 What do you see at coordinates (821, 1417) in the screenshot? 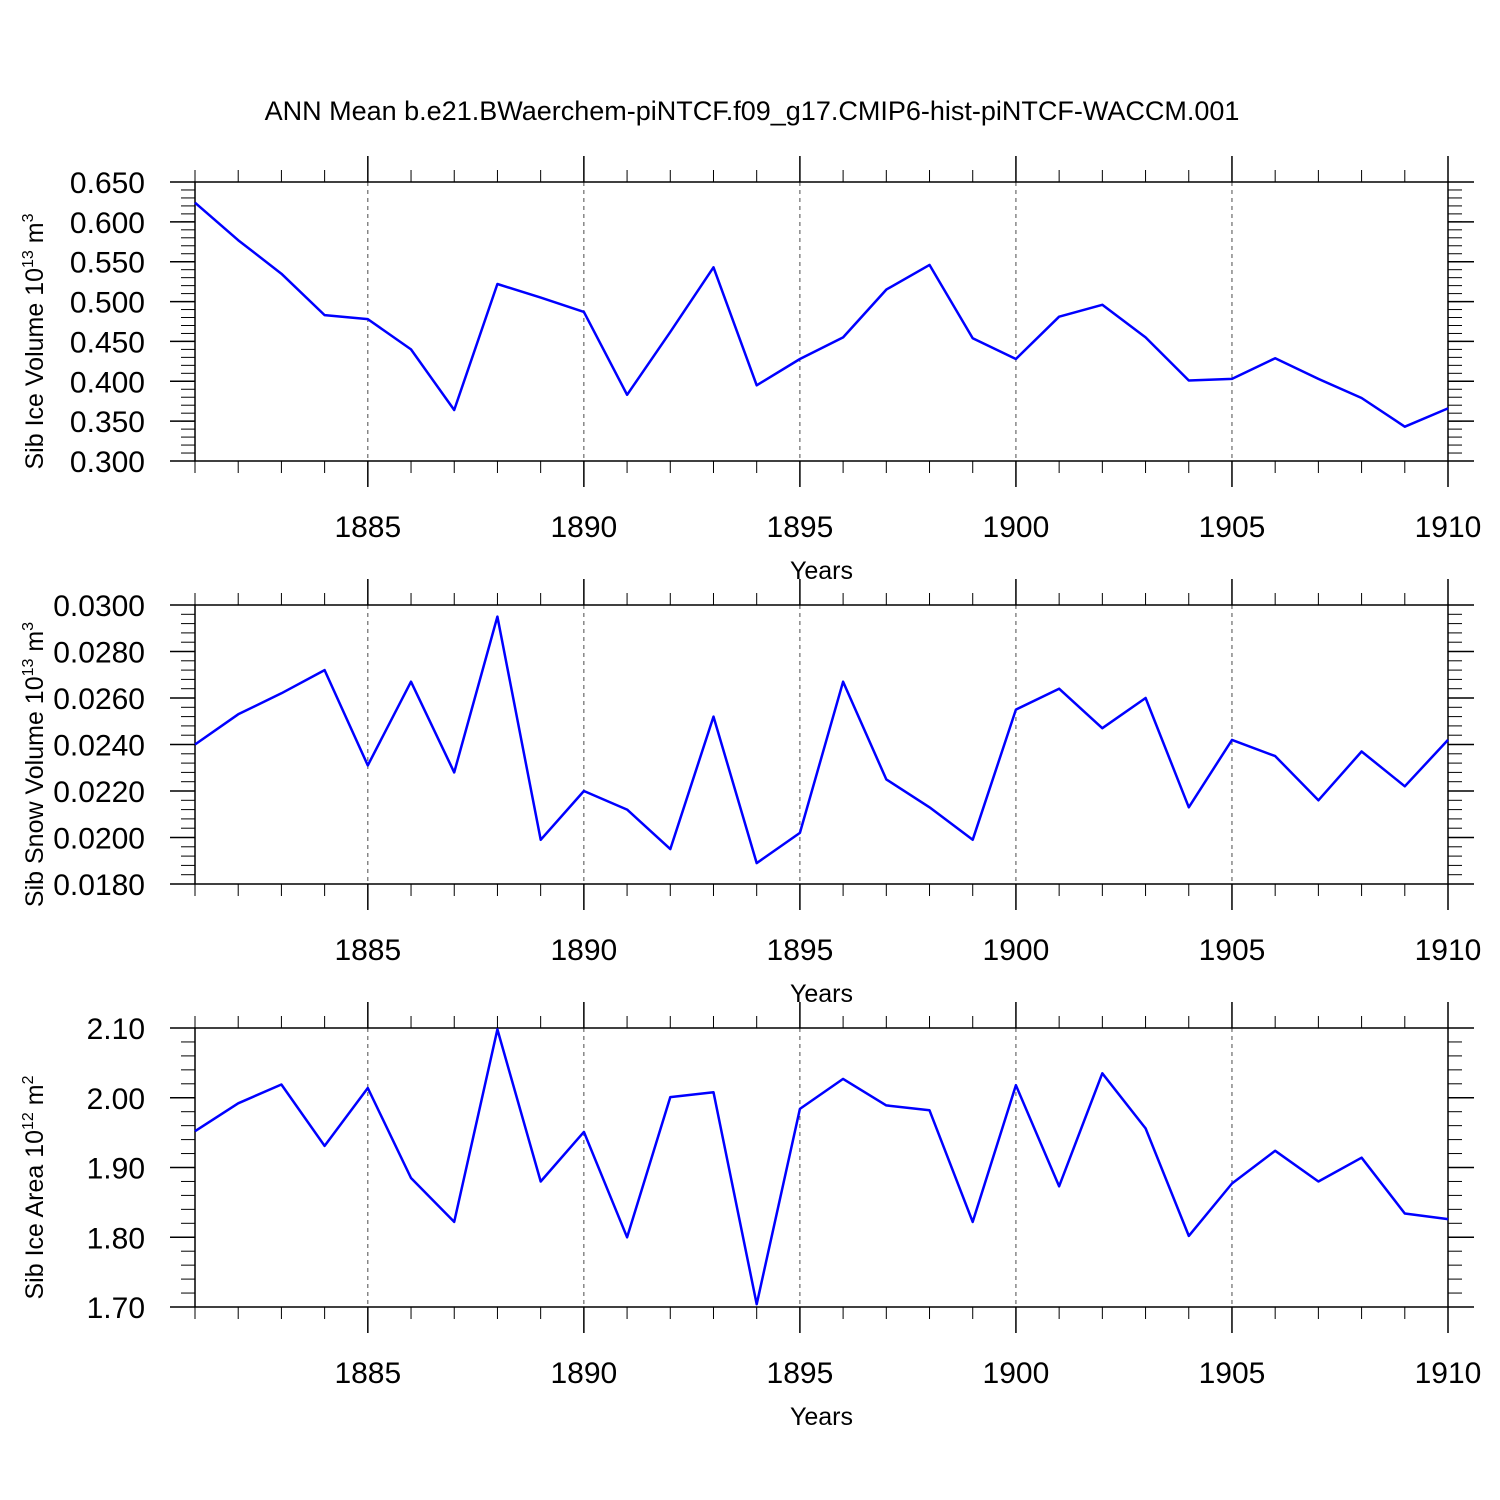
I see `x-axis-label: Years` at bounding box center [821, 1417].